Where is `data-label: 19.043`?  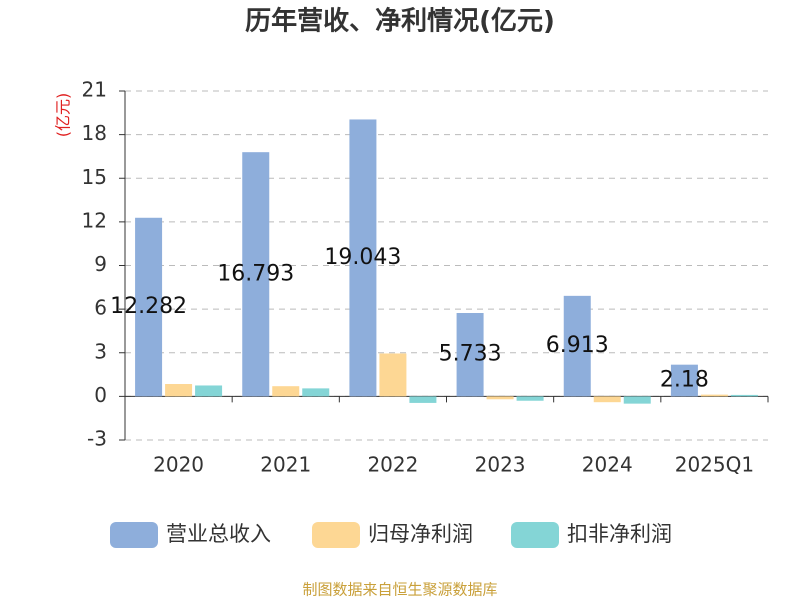 data-label: 19.043 is located at coordinates (362, 257).